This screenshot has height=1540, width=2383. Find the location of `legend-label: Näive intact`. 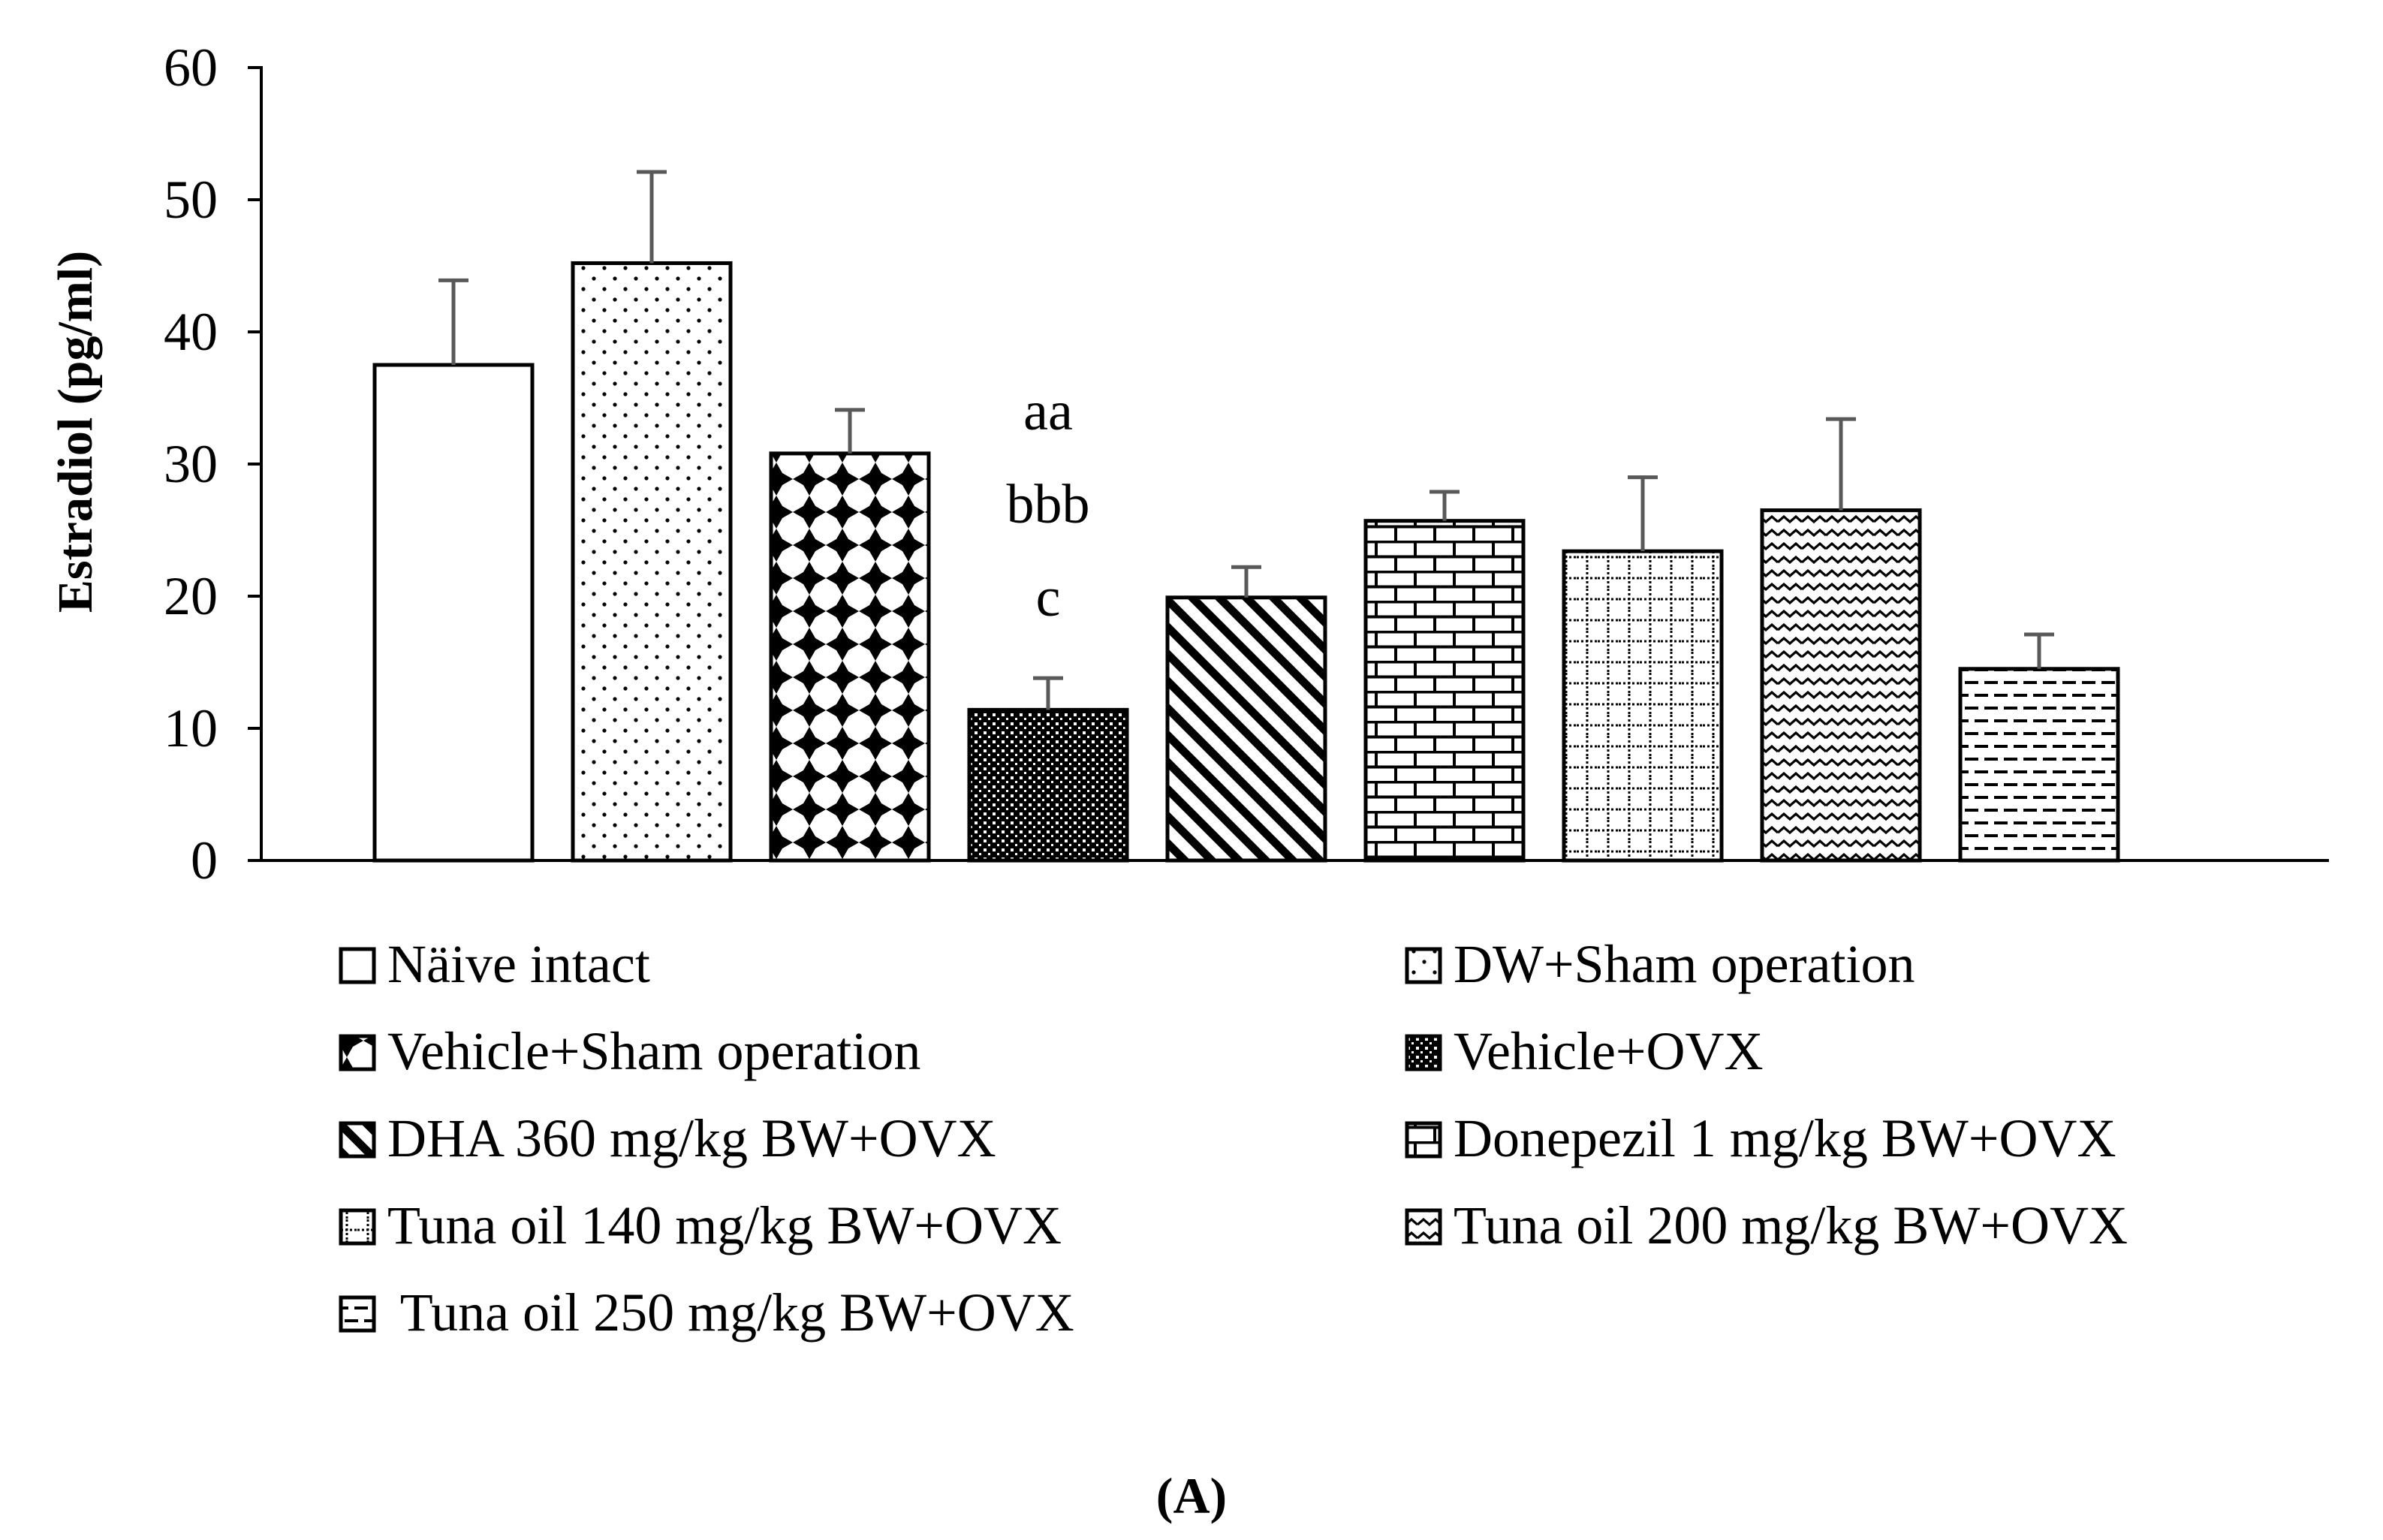

legend-label: Näive intact is located at coordinates (518, 964).